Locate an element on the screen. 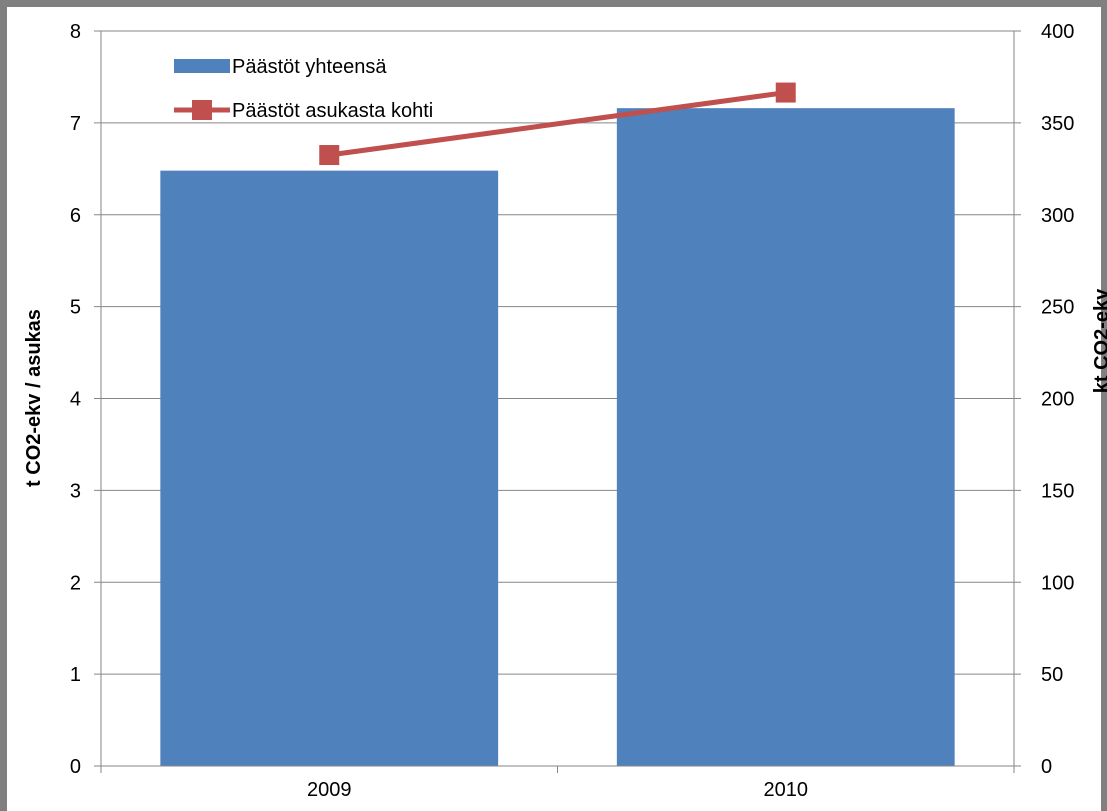 This screenshot has width=1107, height=811. left-tick-label: 3 is located at coordinates (75, 491).